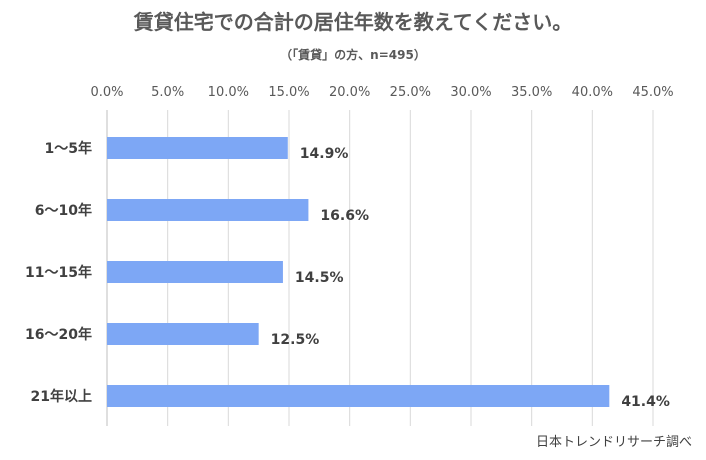 This screenshot has height=460, width=706. I want to click on x-tick-label: 35.0%, so click(531, 92).